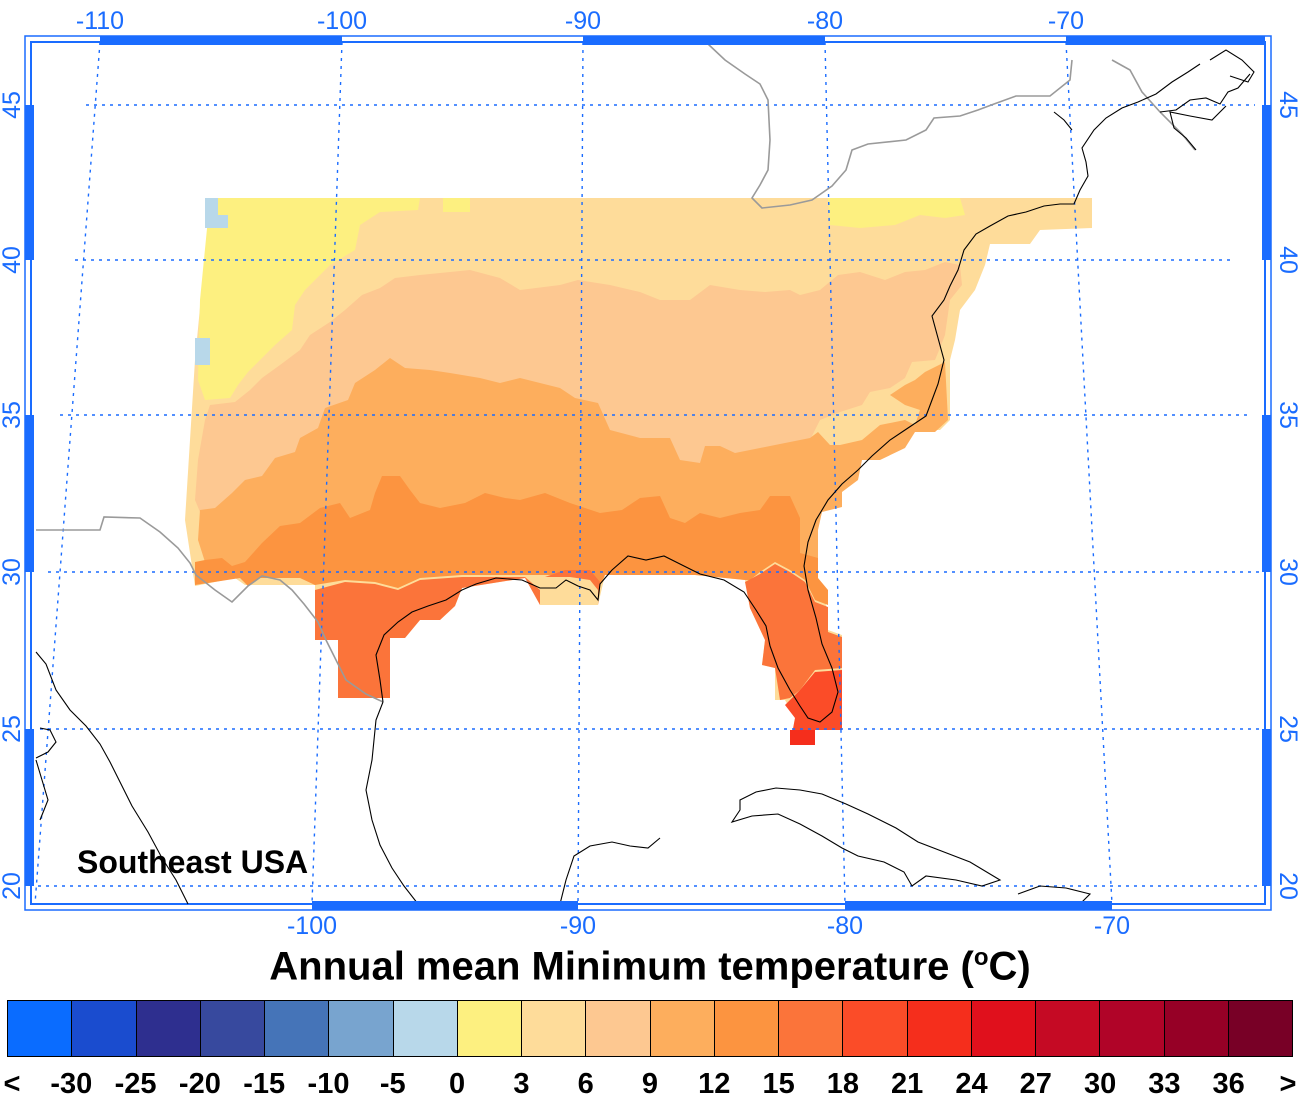  Describe the element at coordinates (1288, 1084) in the screenshot. I see `colorbar-tick-label: >` at that location.